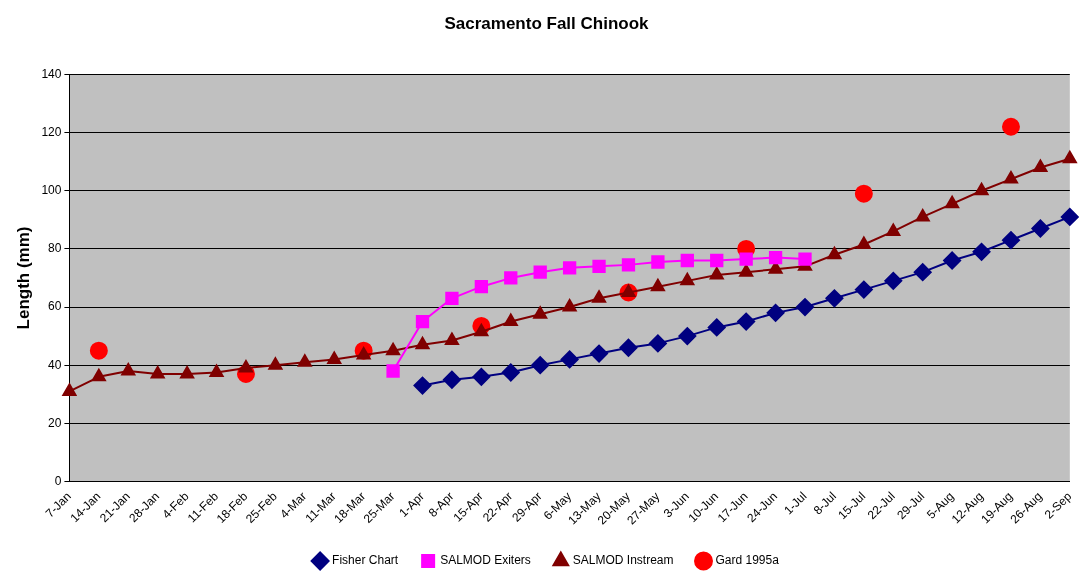  Describe the element at coordinates (55, 422) in the screenshot. I see `y-tick-label: 20` at that location.